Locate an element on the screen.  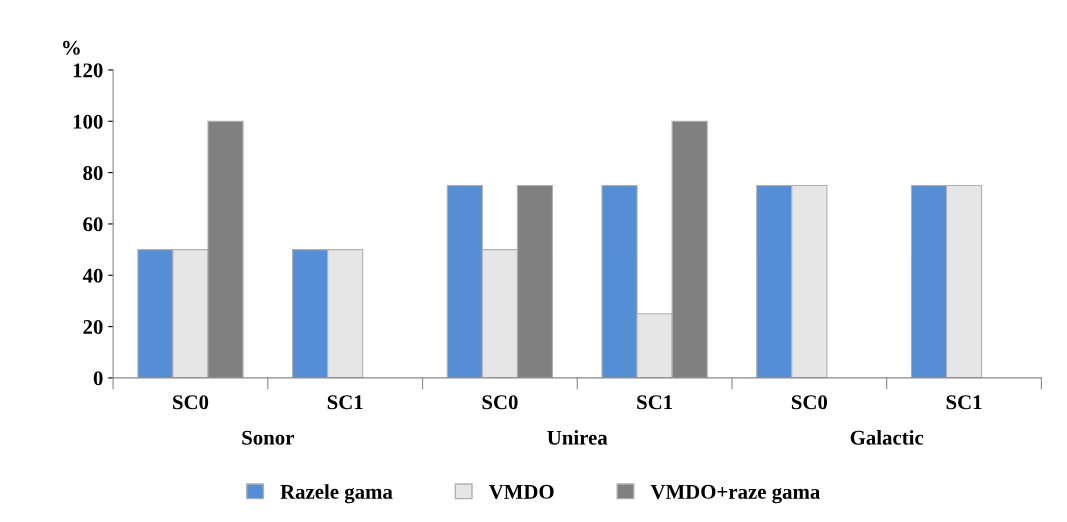
legend-label: VMDO+raze gama is located at coordinates (735, 494).